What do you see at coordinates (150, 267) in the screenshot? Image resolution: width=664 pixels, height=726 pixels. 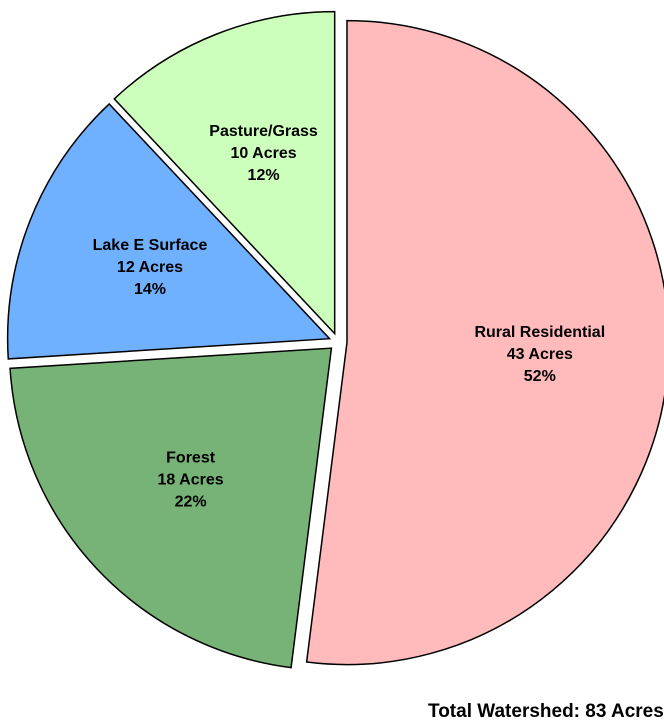 I see `slice-acres: 12 Acres` at bounding box center [150, 267].